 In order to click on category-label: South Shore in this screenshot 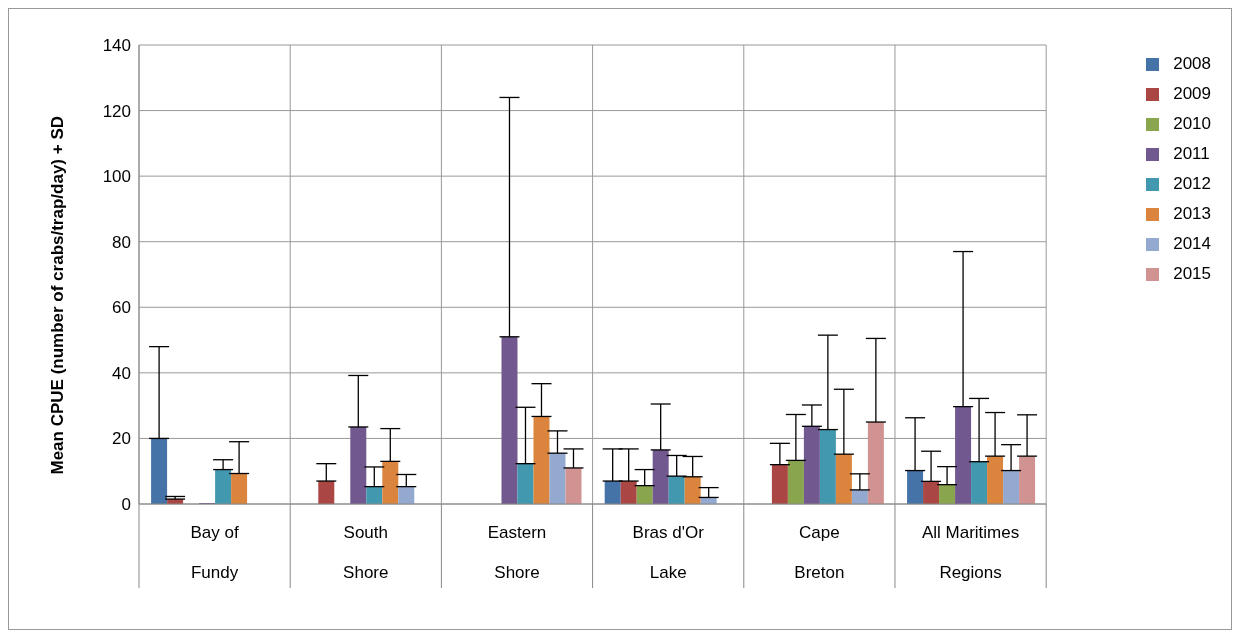, I will do `click(366, 552)`.